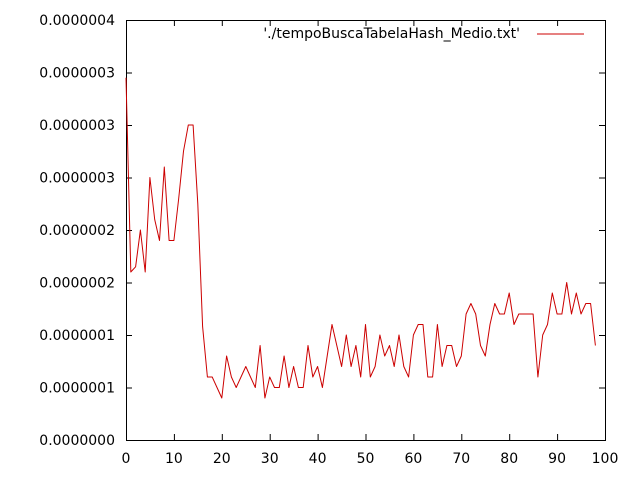  I want to click on x-tick-label: 70, so click(461, 459).